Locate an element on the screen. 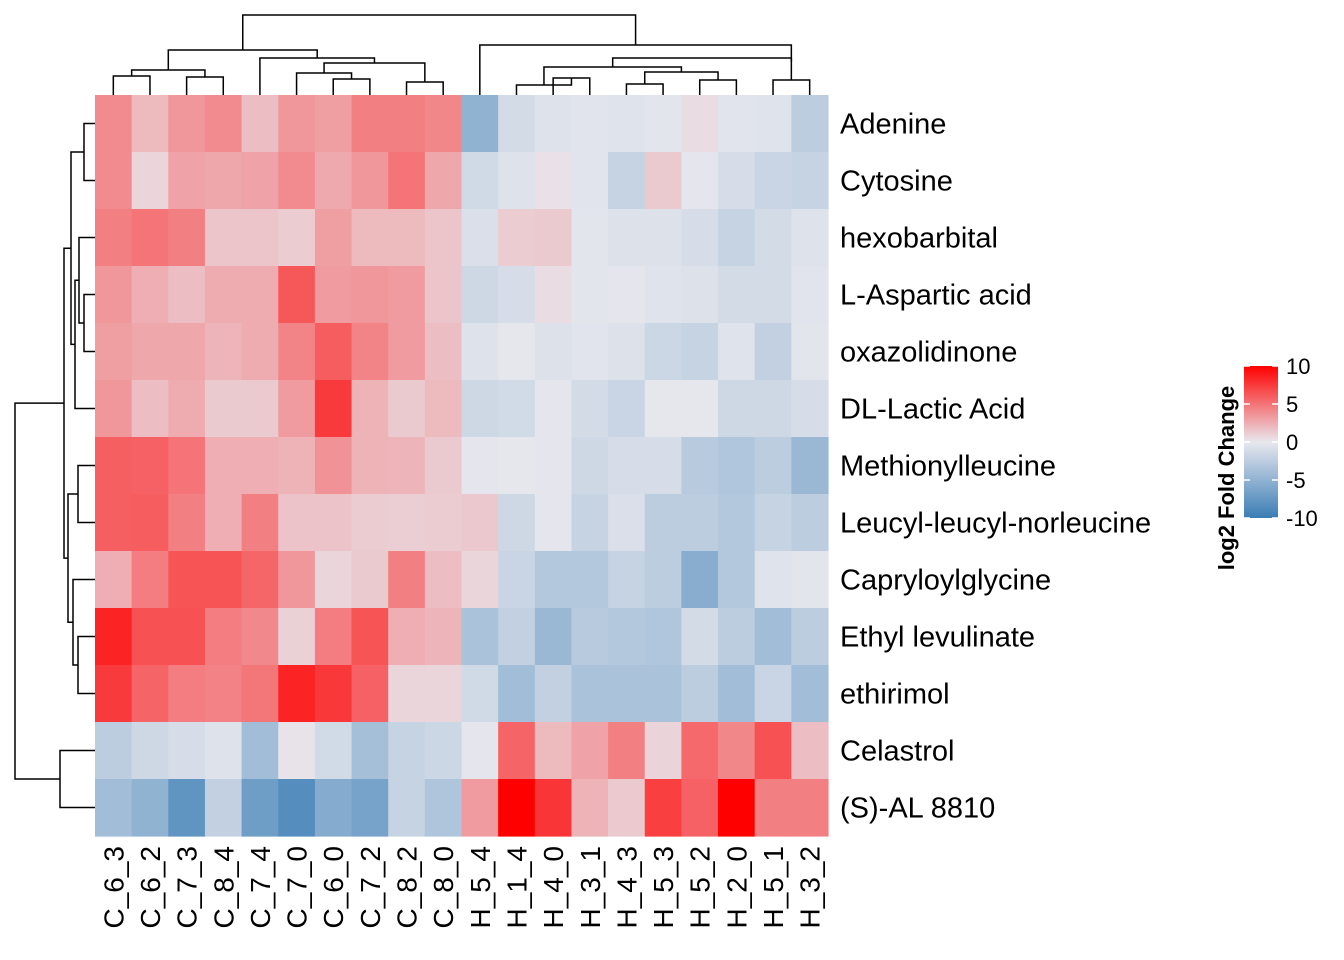 This screenshot has height=960, width=1344. row-label: Methionylleucine is located at coordinates (948, 467).